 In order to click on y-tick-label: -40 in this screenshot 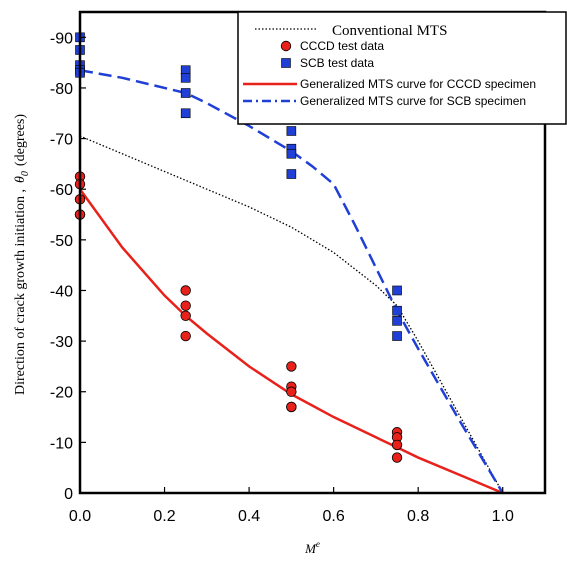, I will do `click(61, 291)`.